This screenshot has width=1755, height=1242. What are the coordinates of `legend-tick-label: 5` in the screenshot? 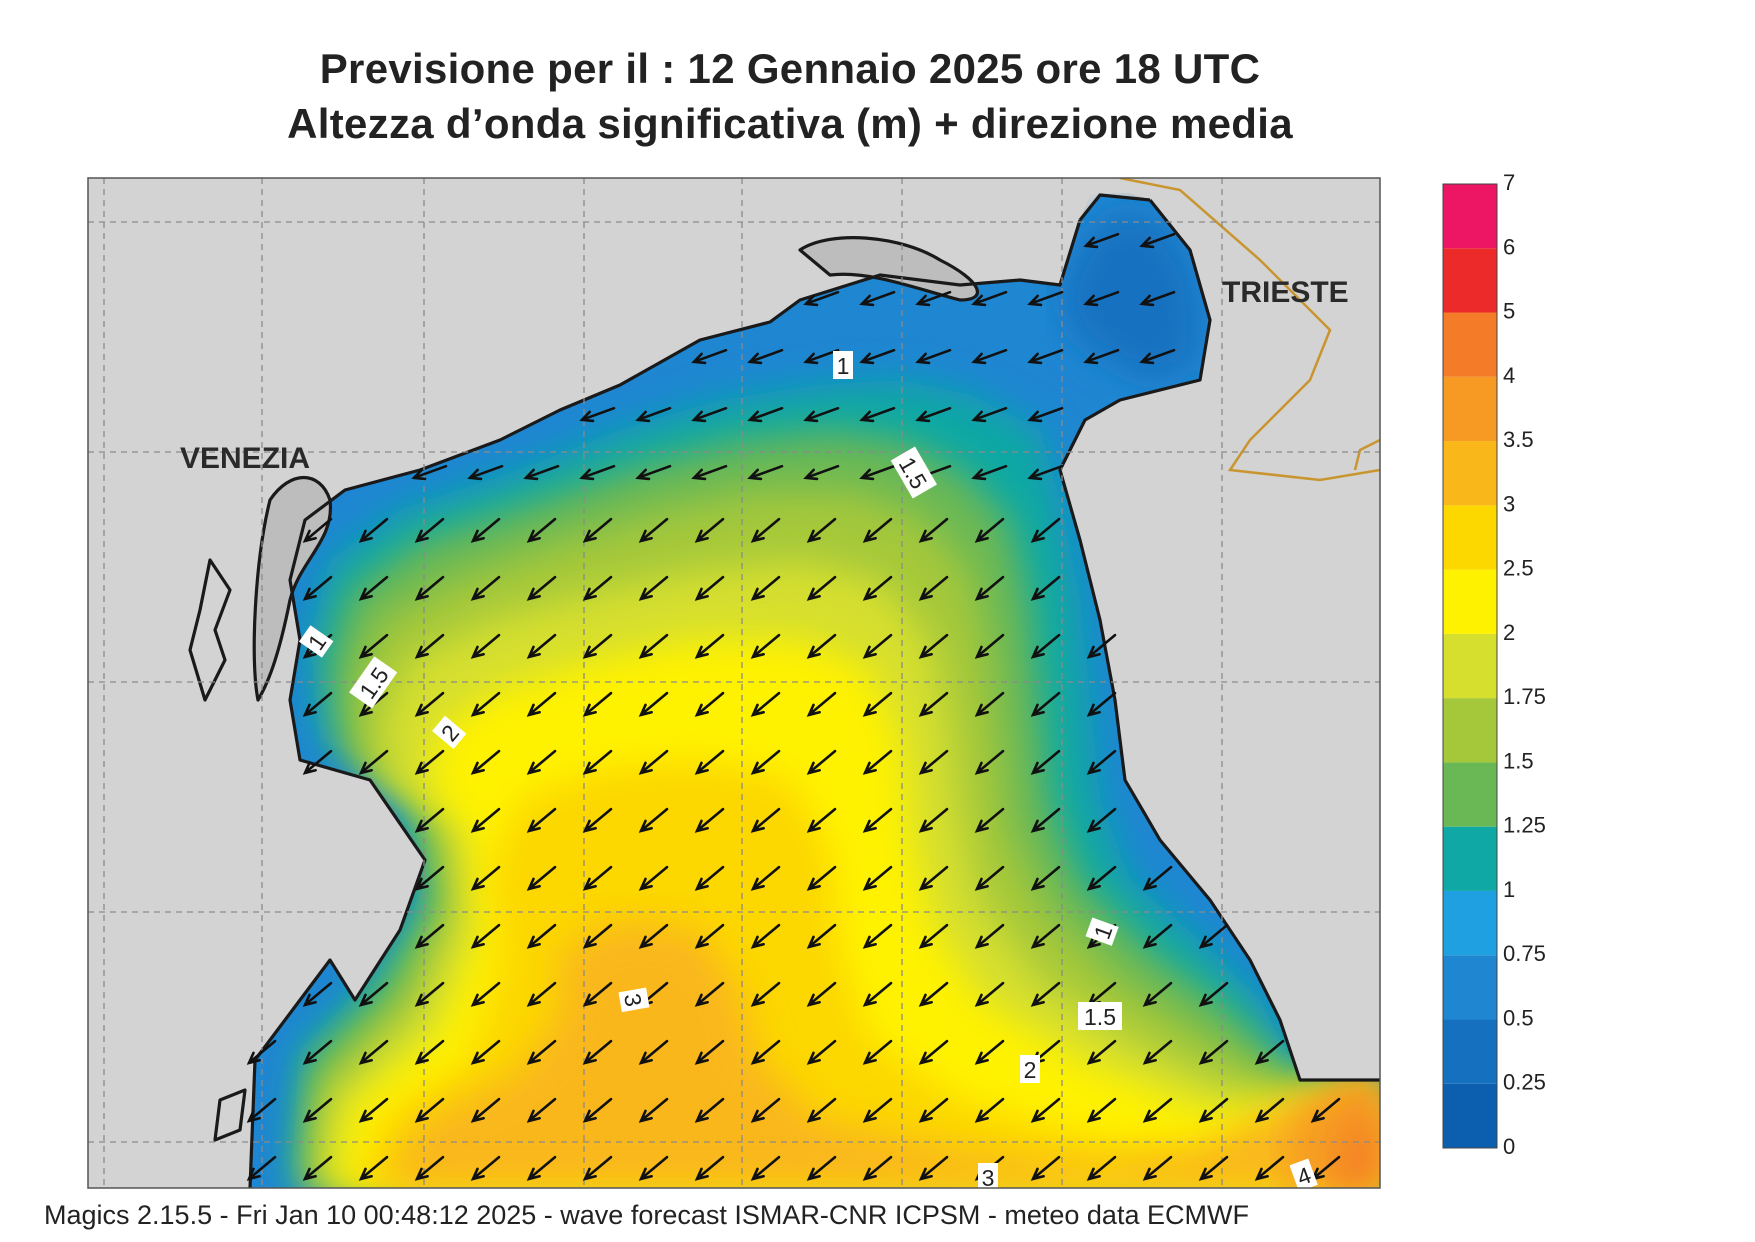 It's located at (1509, 311).